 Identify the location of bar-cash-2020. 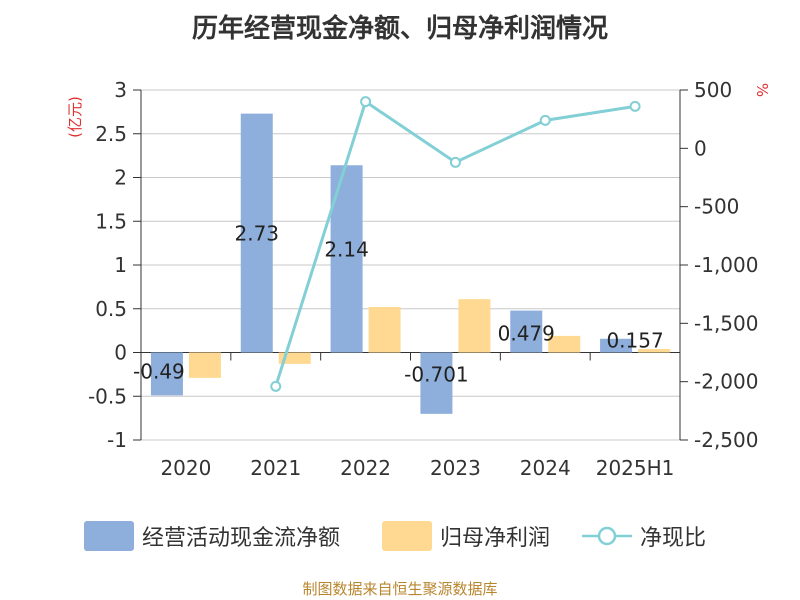
(166, 374).